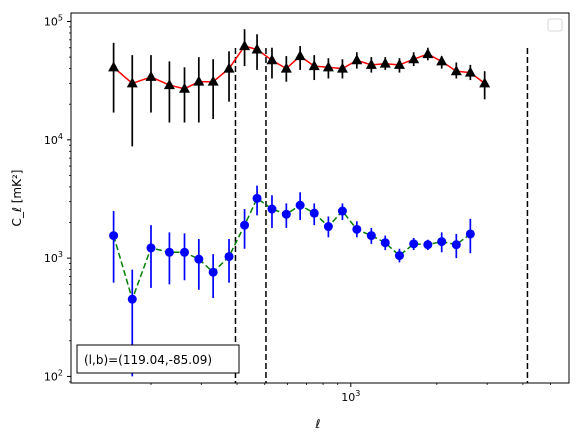 This screenshot has height=445, width=580. What do you see at coordinates (350, 396) in the screenshot?
I see `x-tick-label: 103` at bounding box center [350, 396].